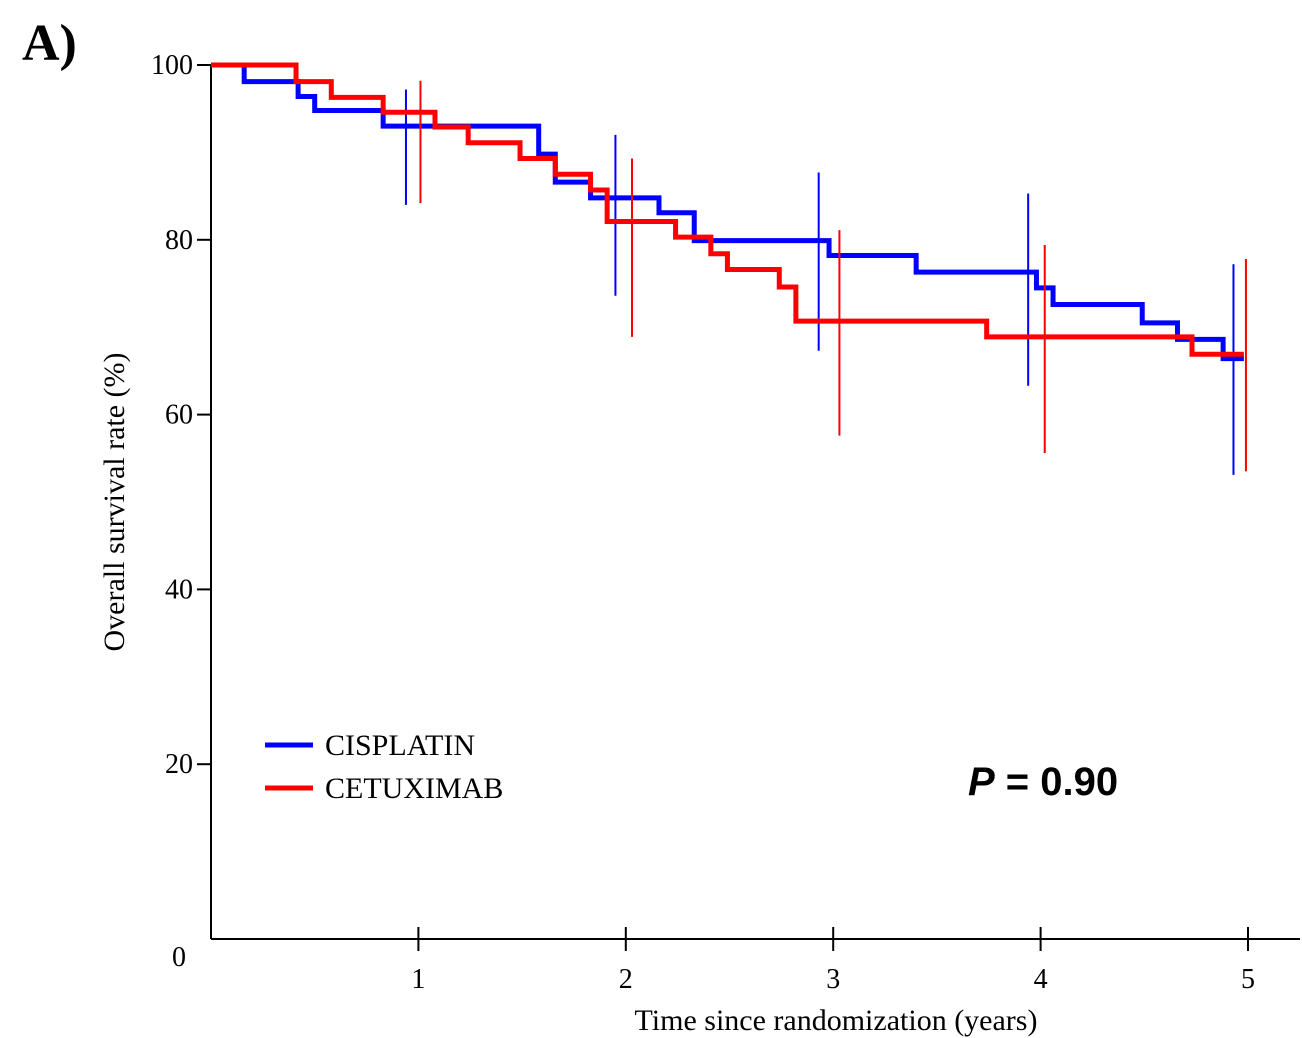 This screenshot has height=1038, width=1302. Describe the element at coordinates (833, 961) in the screenshot. I see `x-axis-ticks: 1 2 3 4 5` at that location.